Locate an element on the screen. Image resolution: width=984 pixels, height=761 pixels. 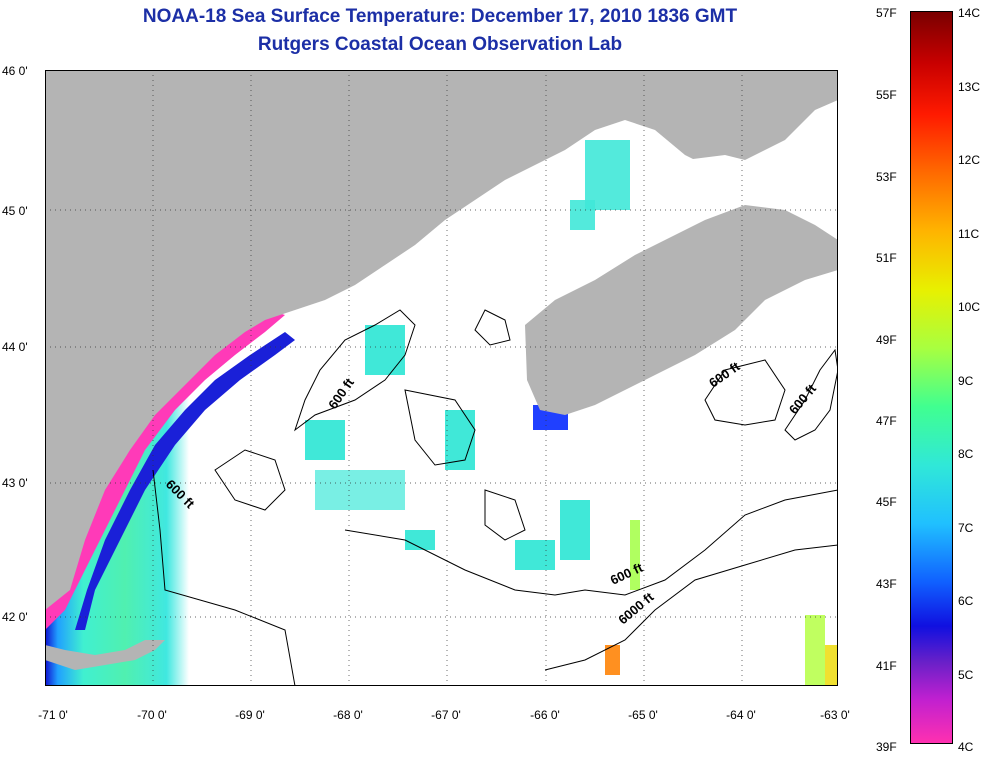
lon-label-64: -64 0' is located at coordinates (741, 715).